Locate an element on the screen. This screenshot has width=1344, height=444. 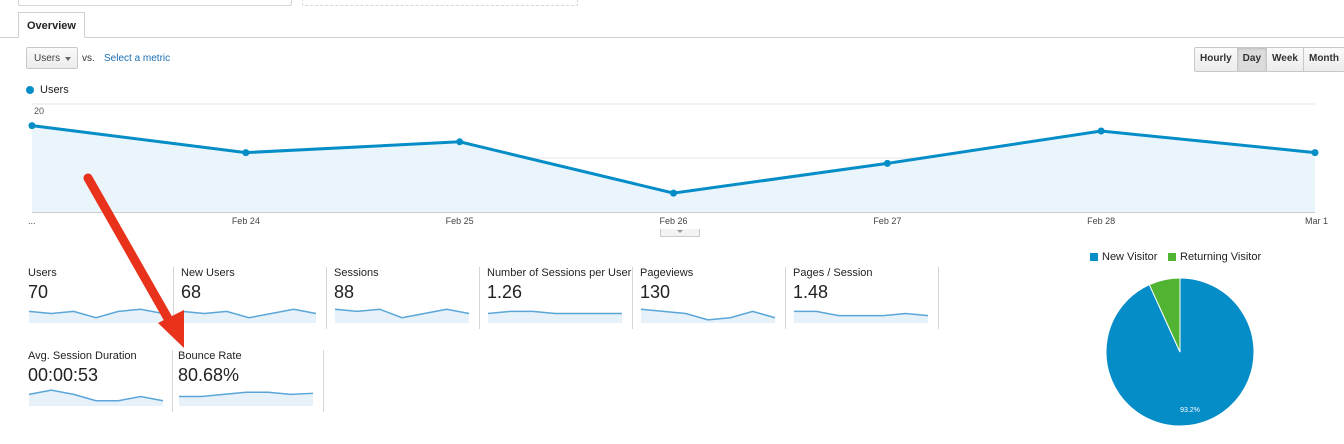
select-metric-link: Select a metric is located at coordinates (137, 58).